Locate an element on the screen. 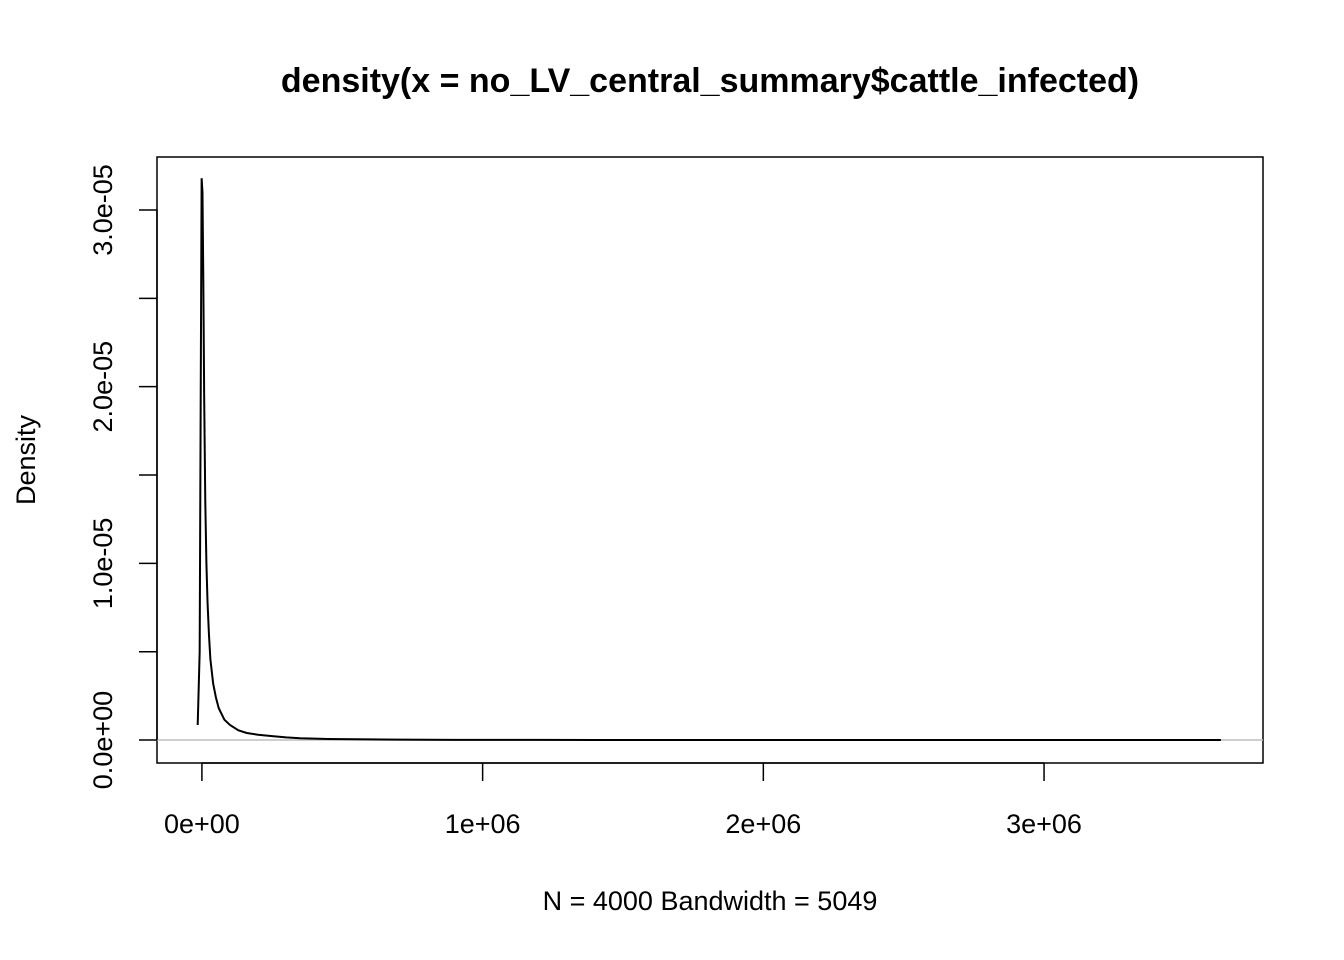  y-tick-label: 3.0e-05 is located at coordinates (103, 210).